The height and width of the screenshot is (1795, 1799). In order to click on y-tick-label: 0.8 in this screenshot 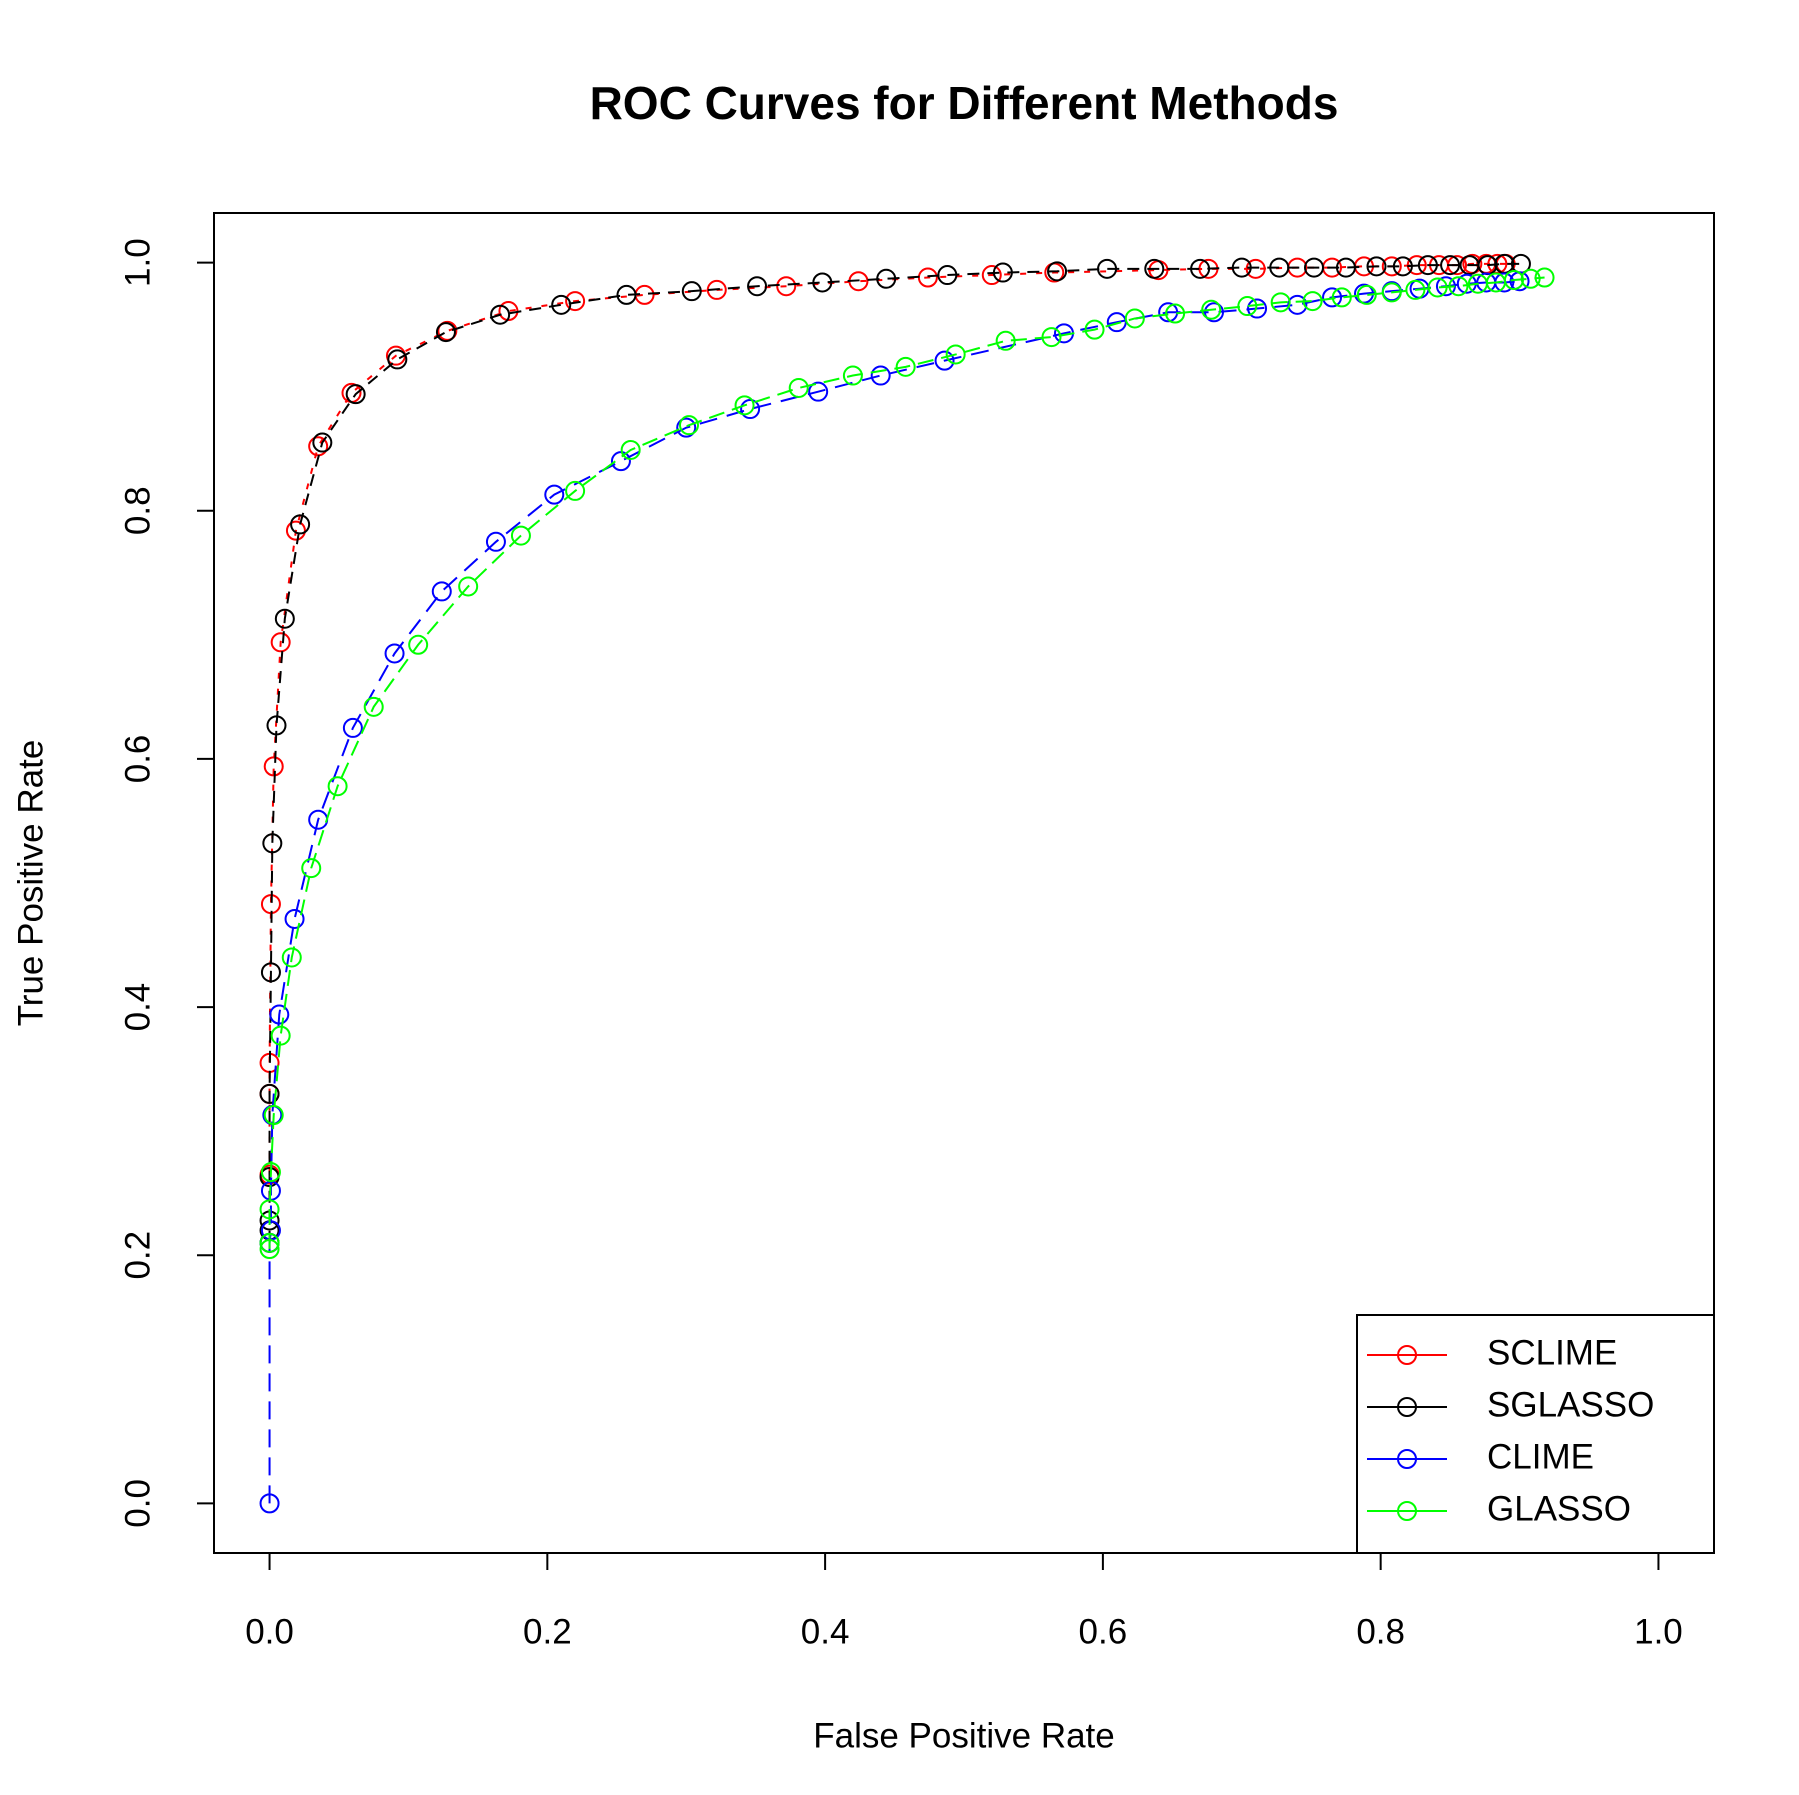, I will do `click(137, 510)`.